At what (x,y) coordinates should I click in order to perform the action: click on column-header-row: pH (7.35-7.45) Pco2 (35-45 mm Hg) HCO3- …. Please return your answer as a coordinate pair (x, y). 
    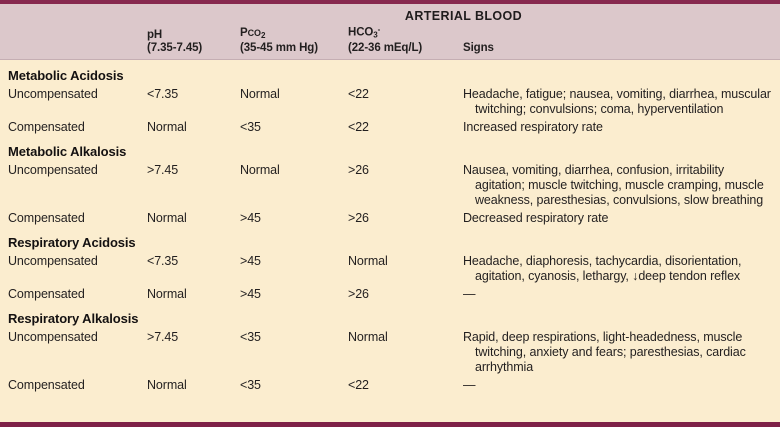
    Looking at the image, I should click on (390, 41).